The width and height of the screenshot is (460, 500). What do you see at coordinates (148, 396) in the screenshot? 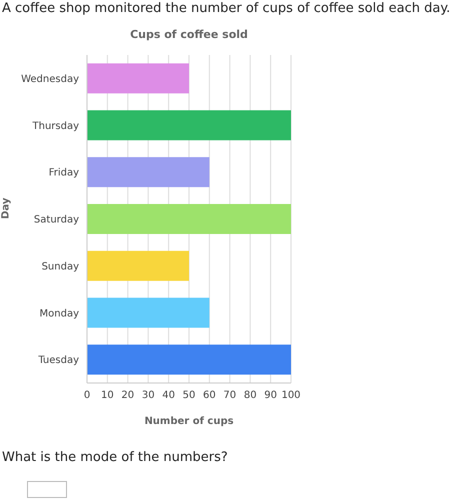
I see `x-tick-label: 30` at bounding box center [148, 396].